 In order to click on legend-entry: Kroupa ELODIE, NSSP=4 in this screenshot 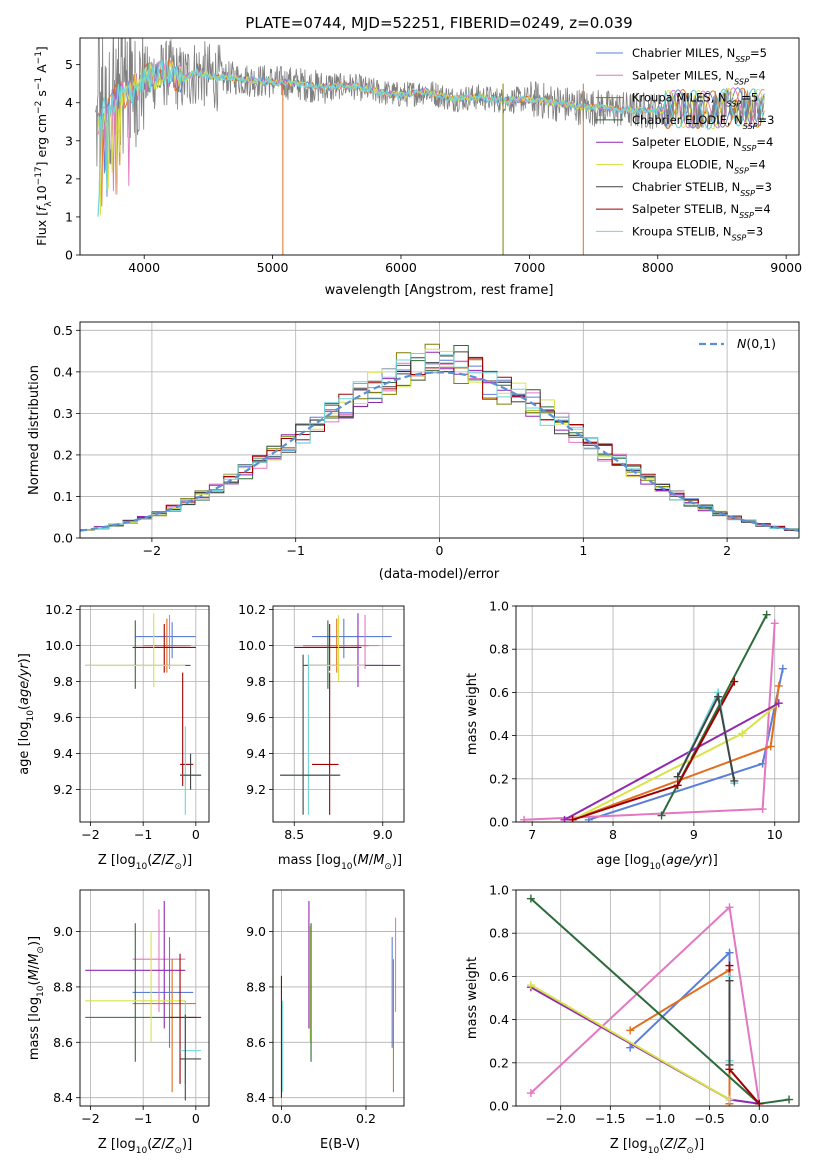, I will do `click(699, 167)`.